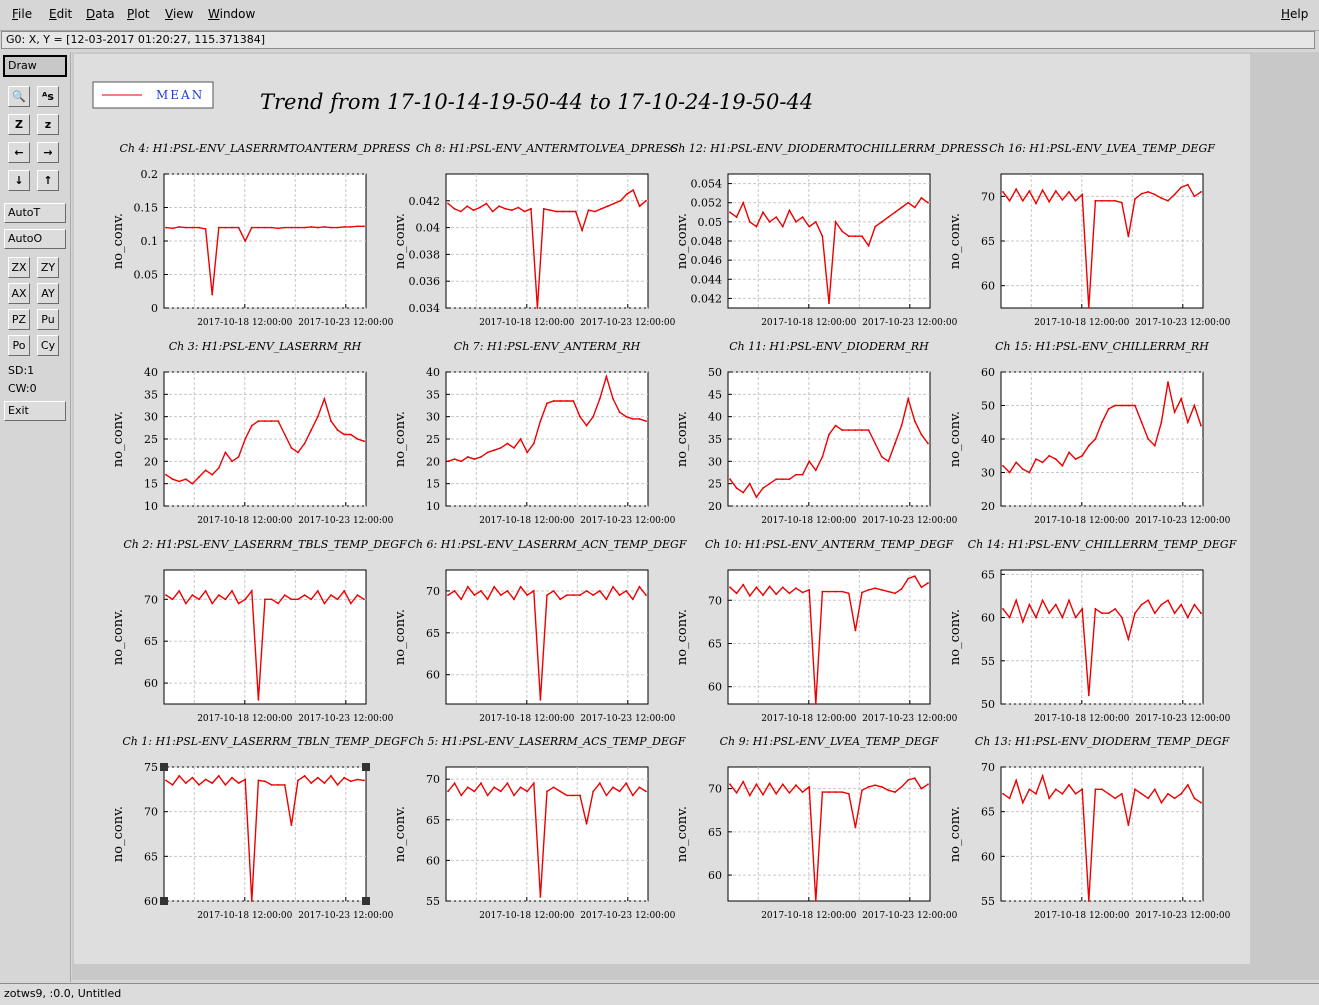 The height and width of the screenshot is (1005, 1319). What do you see at coordinates (19, 345) in the screenshot?
I see `toolbar-po-button: Po` at bounding box center [19, 345].